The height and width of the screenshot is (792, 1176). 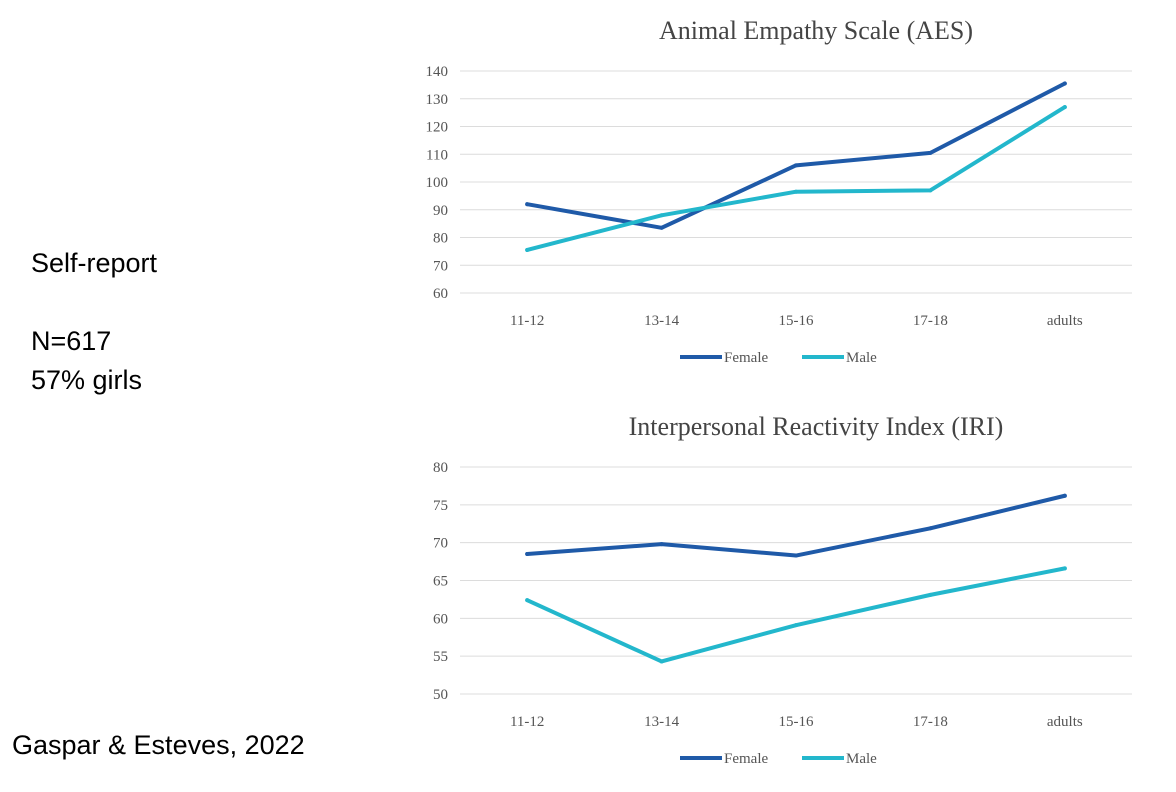 What do you see at coordinates (440, 211) in the screenshot?
I see `y-tick-label: 90` at bounding box center [440, 211].